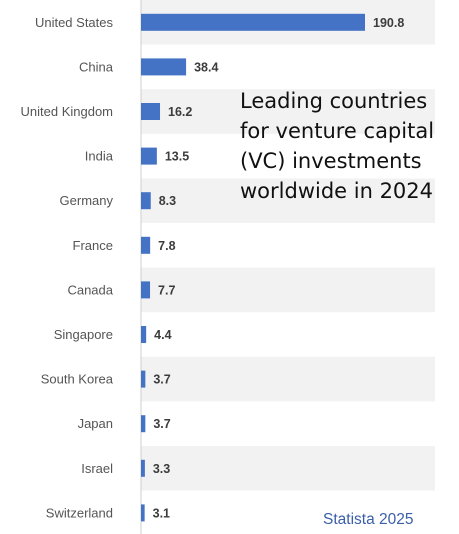 This screenshot has width=459, height=534. Describe the element at coordinates (97, 468) in the screenshot. I see `category-label: Israel` at that location.